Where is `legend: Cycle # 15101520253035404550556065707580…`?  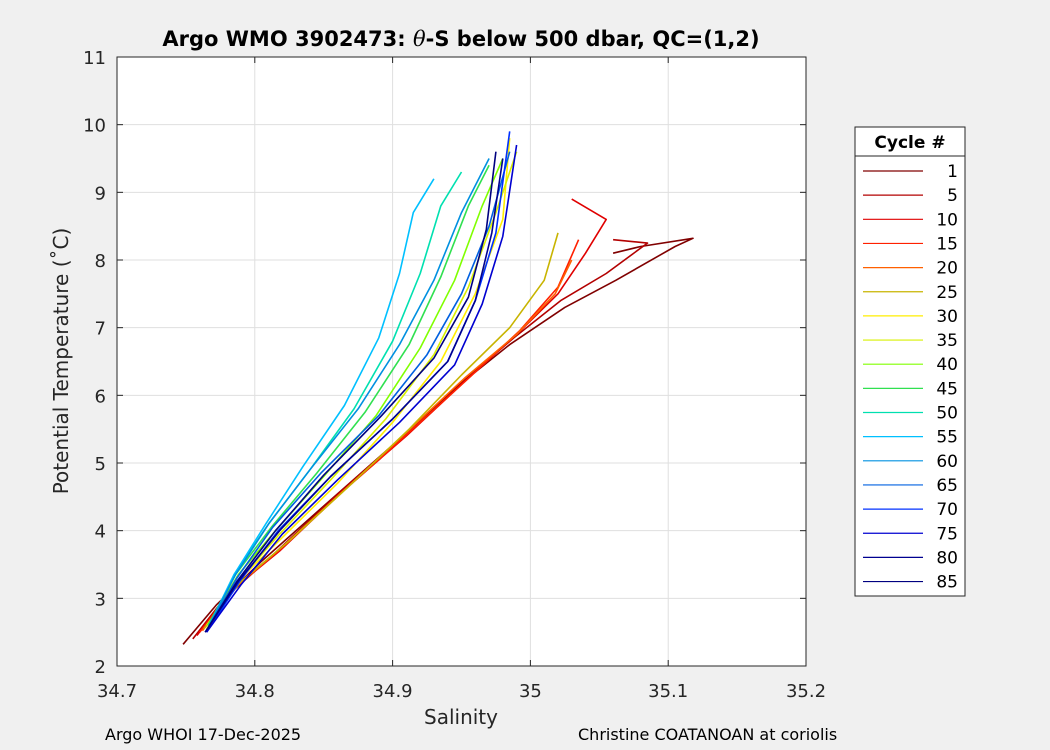
legend: Cycle # 15101520253035404550556065707580… is located at coordinates (910, 361).